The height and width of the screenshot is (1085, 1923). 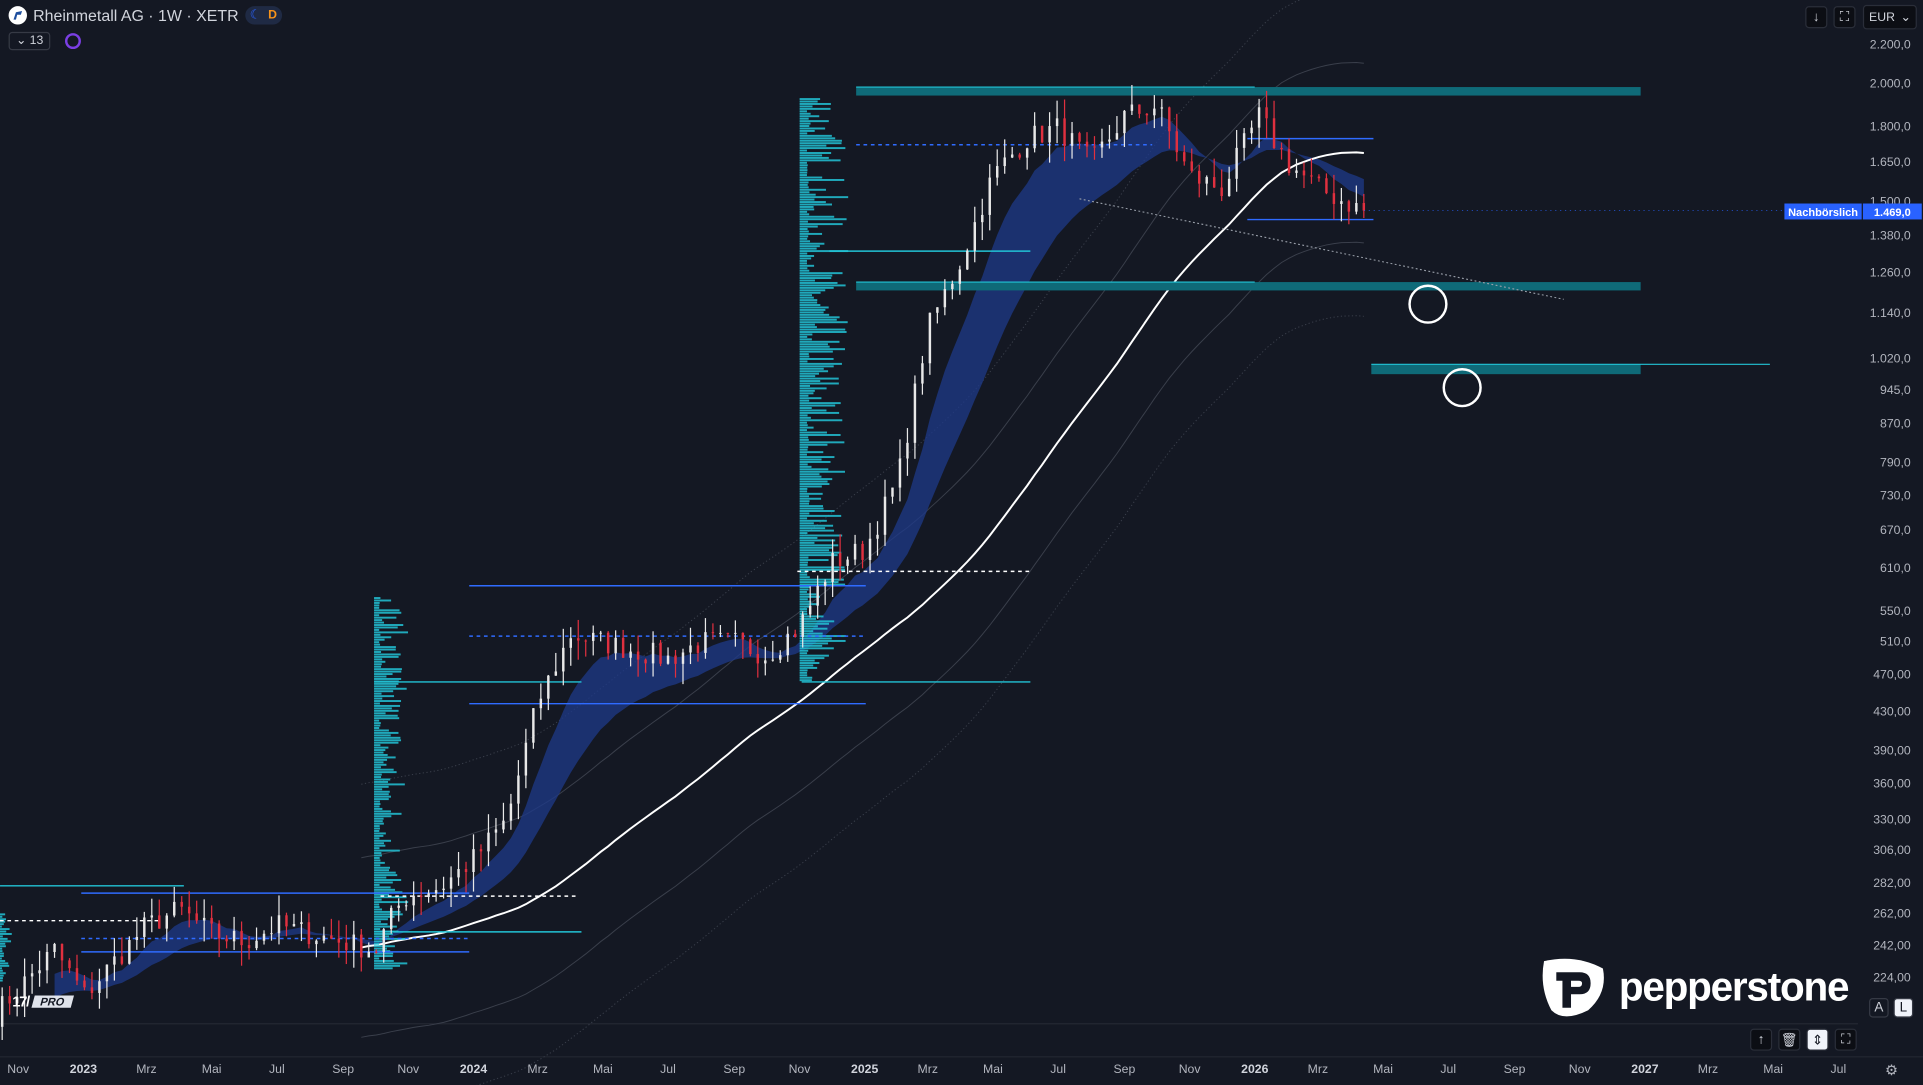 What do you see at coordinates (1892, 978) in the screenshot?
I see `price-tick-label: 224,00` at bounding box center [1892, 978].